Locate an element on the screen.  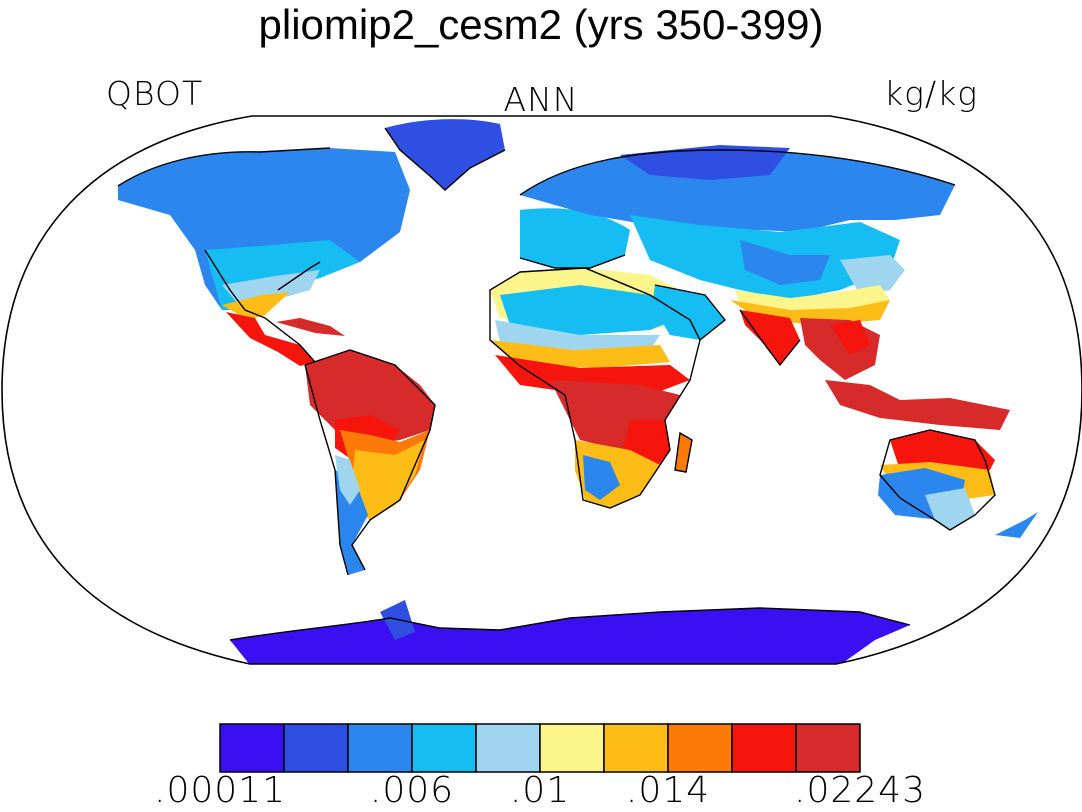
colorbar-tick-label: .02243 is located at coordinates (860, 790).